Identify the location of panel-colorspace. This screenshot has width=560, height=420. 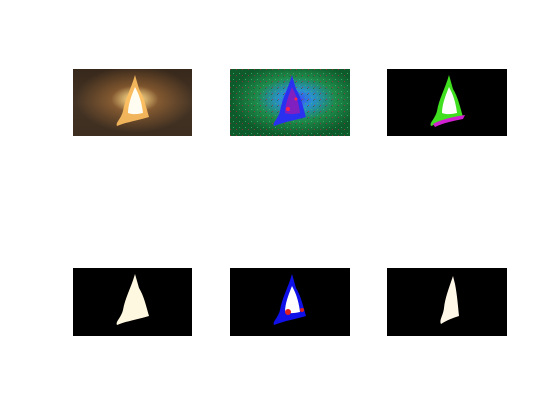
(290, 102).